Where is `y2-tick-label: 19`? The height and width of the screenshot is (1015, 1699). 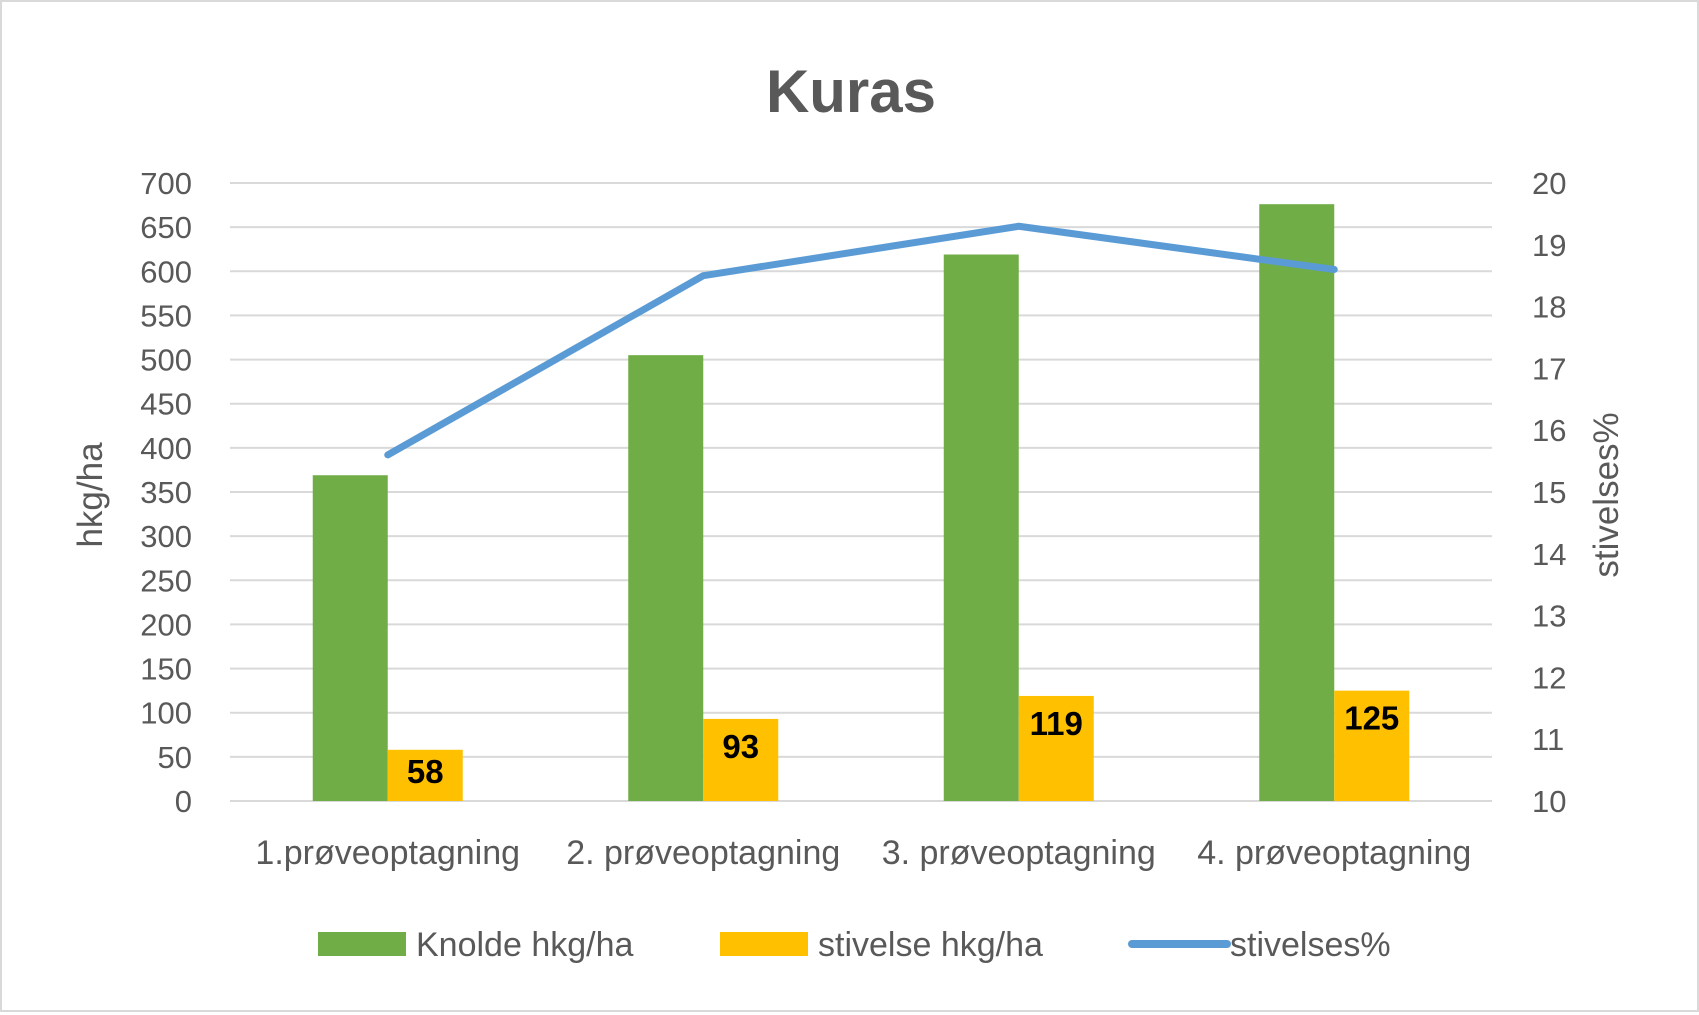 y2-tick-label: 19 is located at coordinates (1549, 245).